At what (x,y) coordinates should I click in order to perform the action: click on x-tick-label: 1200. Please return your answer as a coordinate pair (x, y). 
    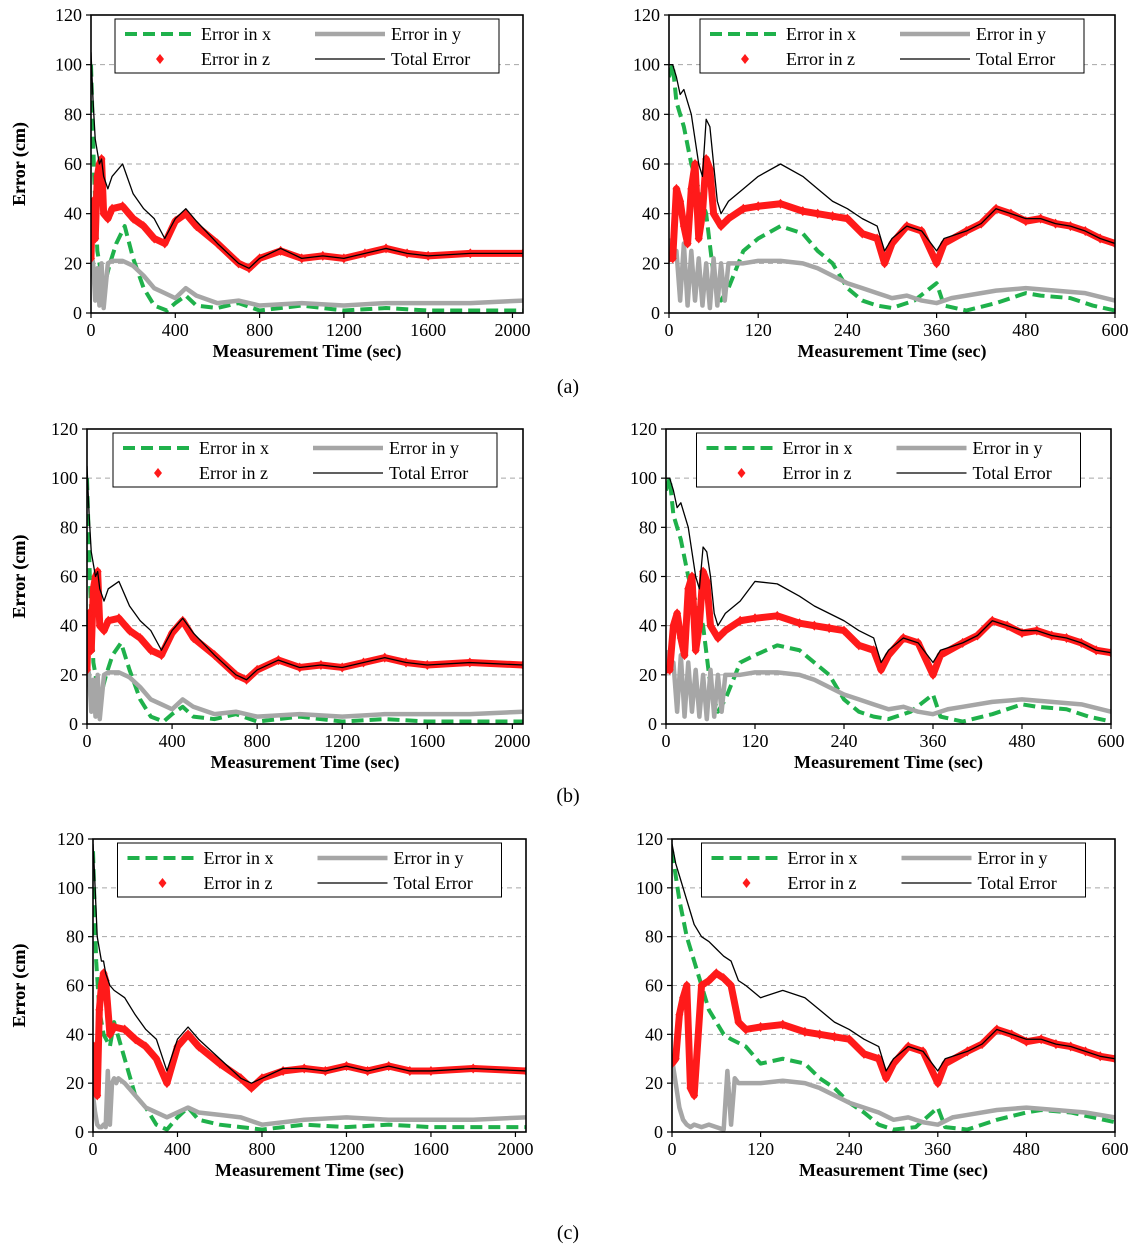
    Looking at the image, I should click on (342, 741).